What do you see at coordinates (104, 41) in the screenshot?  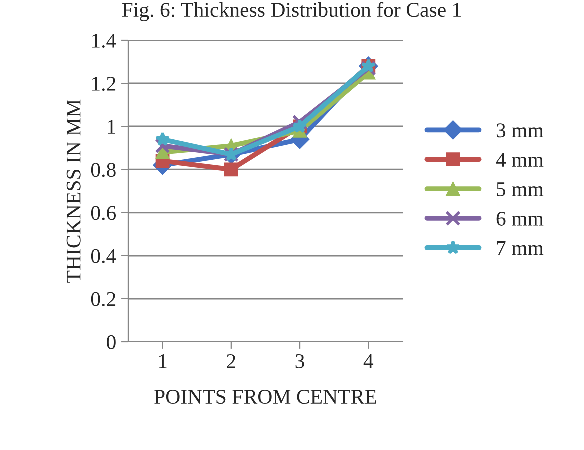 I see `y-tick-label: 1.4` at bounding box center [104, 41].